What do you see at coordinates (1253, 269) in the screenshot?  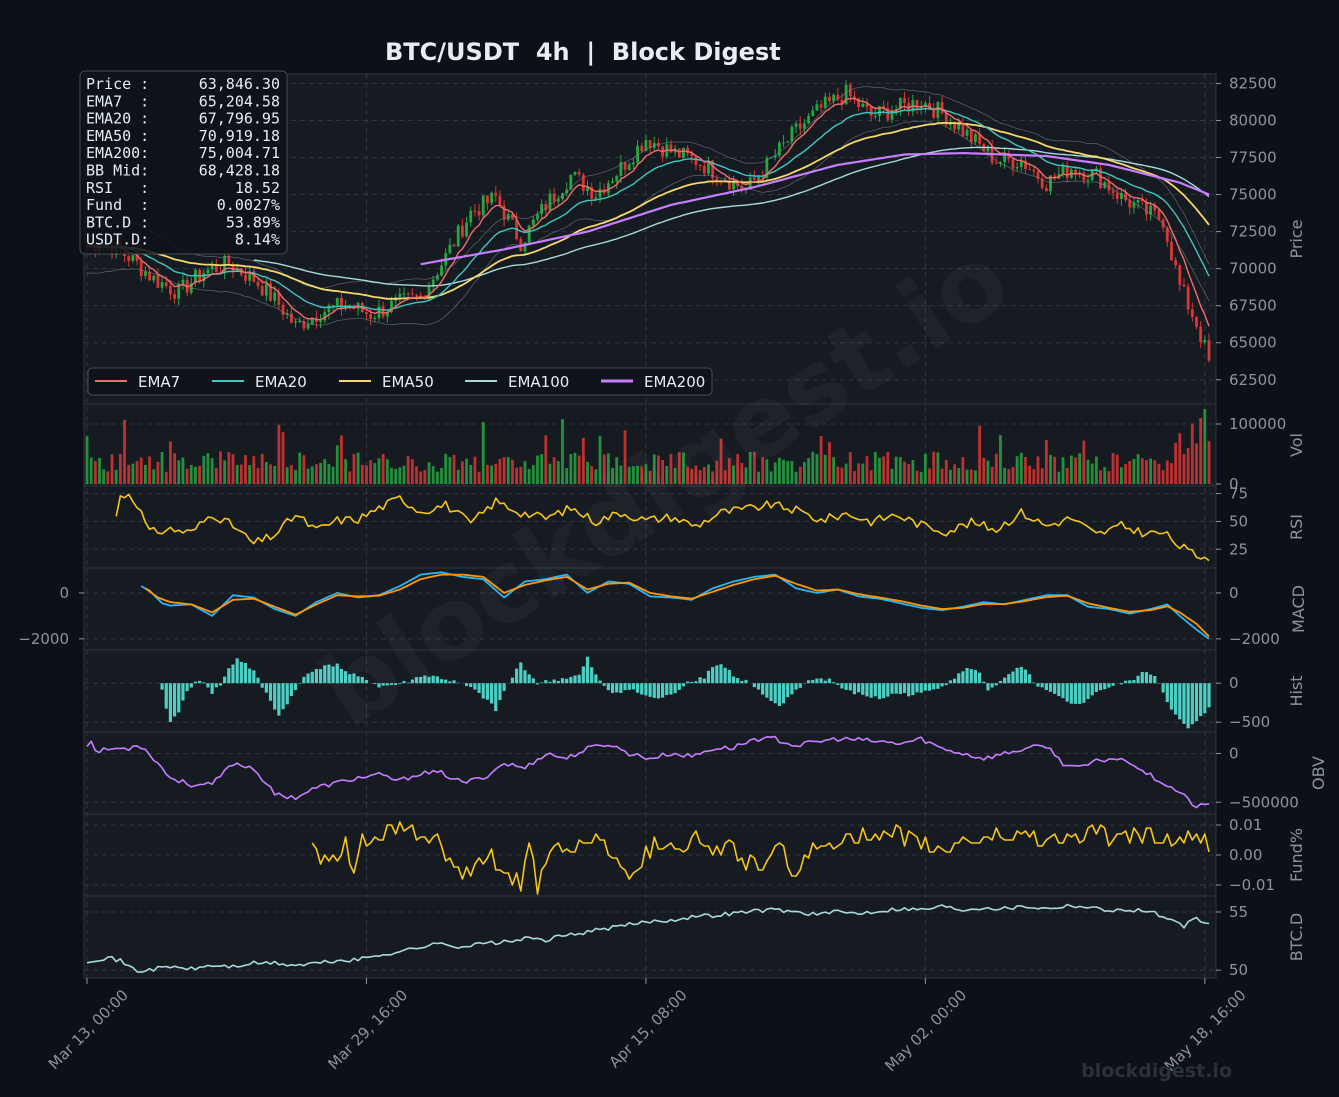 I see `price-tick-label: 70000` at bounding box center [1253, 269].